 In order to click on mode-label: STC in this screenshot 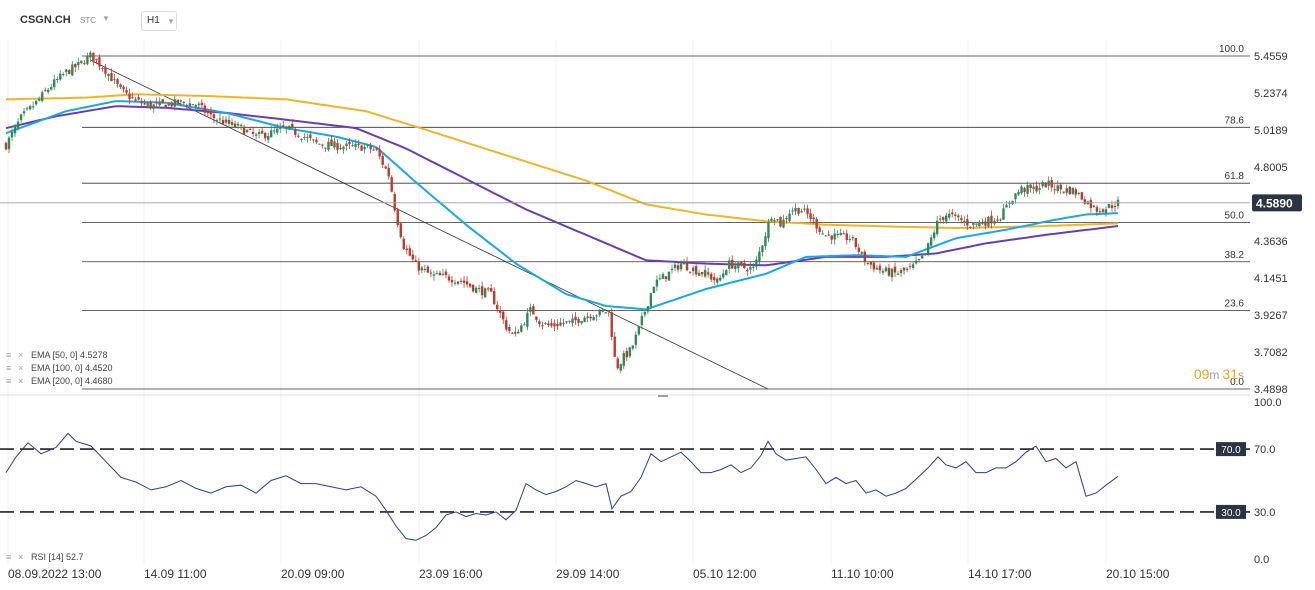, I will do `click(88, 20)`.